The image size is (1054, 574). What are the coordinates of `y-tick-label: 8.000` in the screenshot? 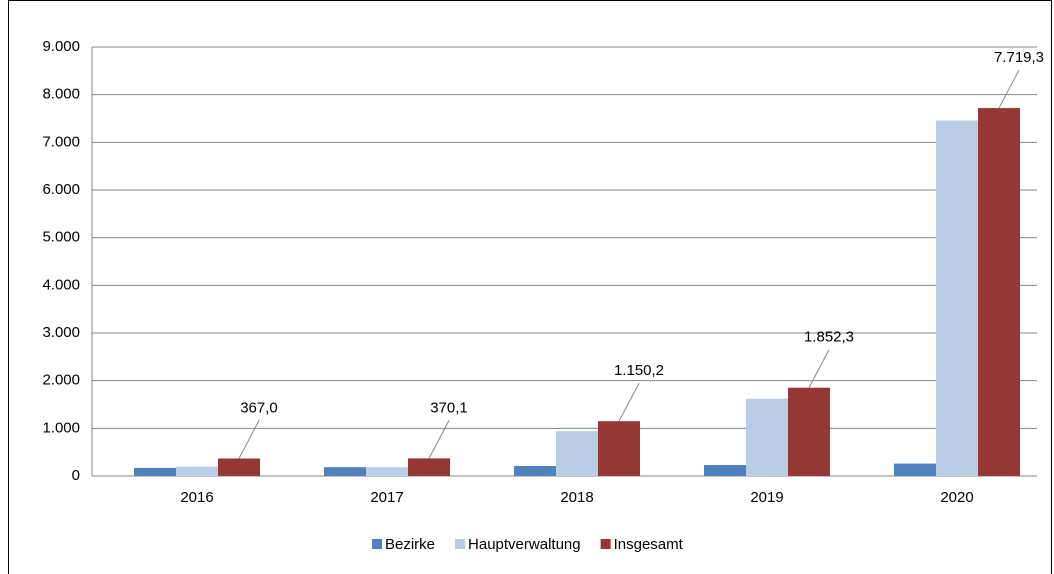 It's located at (61, 94).